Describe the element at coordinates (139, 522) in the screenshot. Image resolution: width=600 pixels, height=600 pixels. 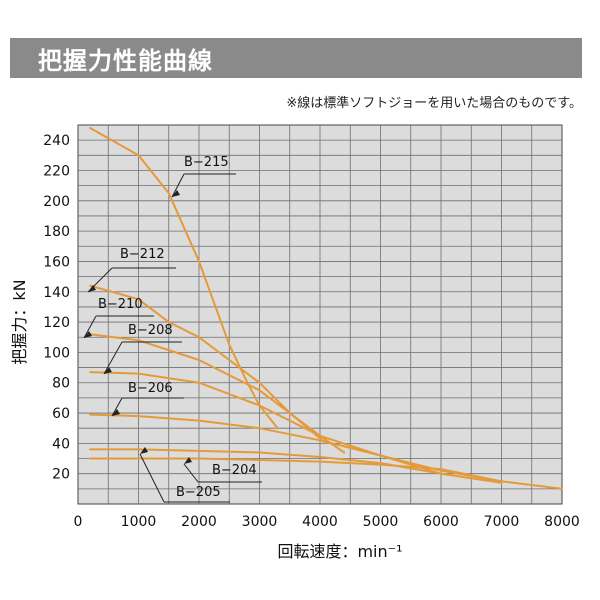
I see `x-tick-label: 1000` at that location.